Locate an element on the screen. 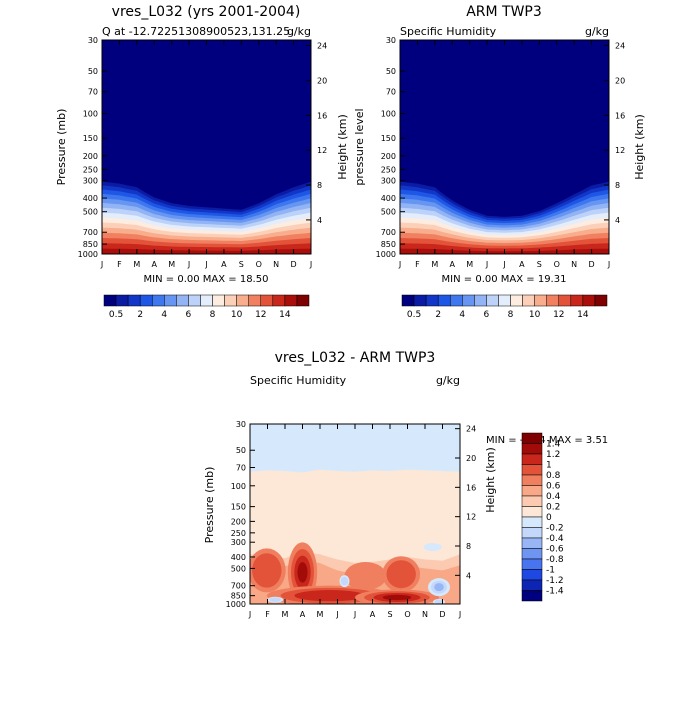 This screenshot has width=700, height=704. diff-slight-negative is located at coordinates (355, 448).